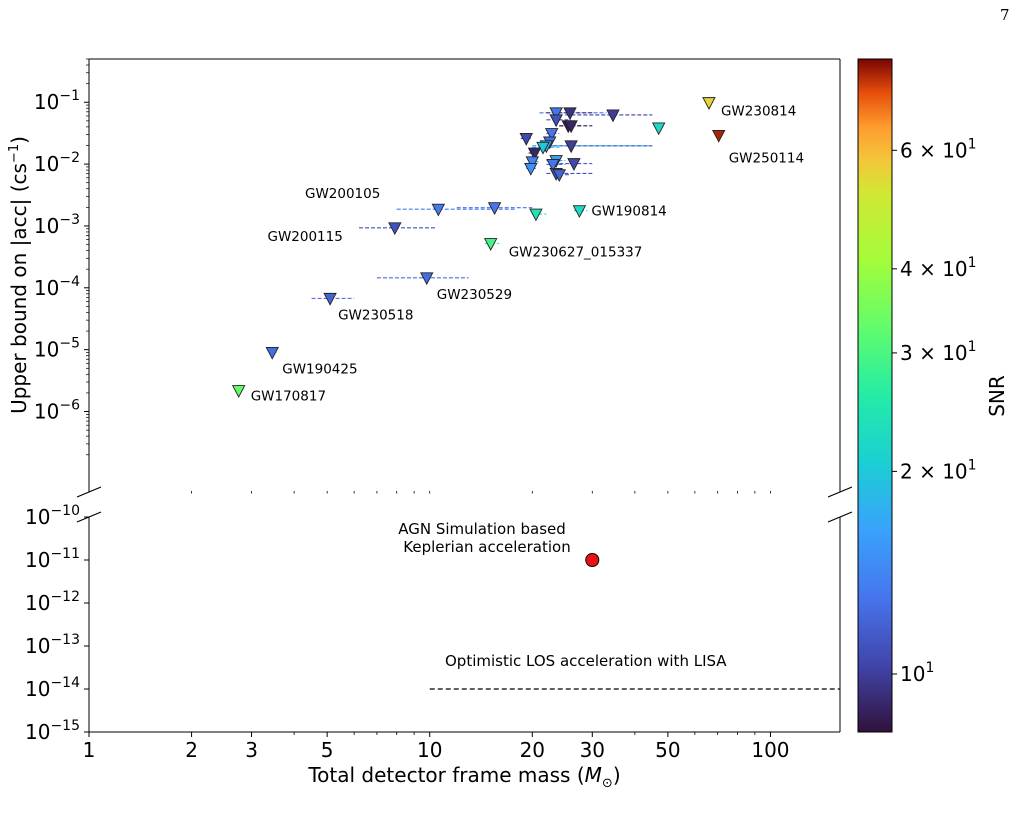  What do you see at coordinates (375, 315) in the screenshot?
I see `event-label: GW230518` at bounding box center [375, 315].